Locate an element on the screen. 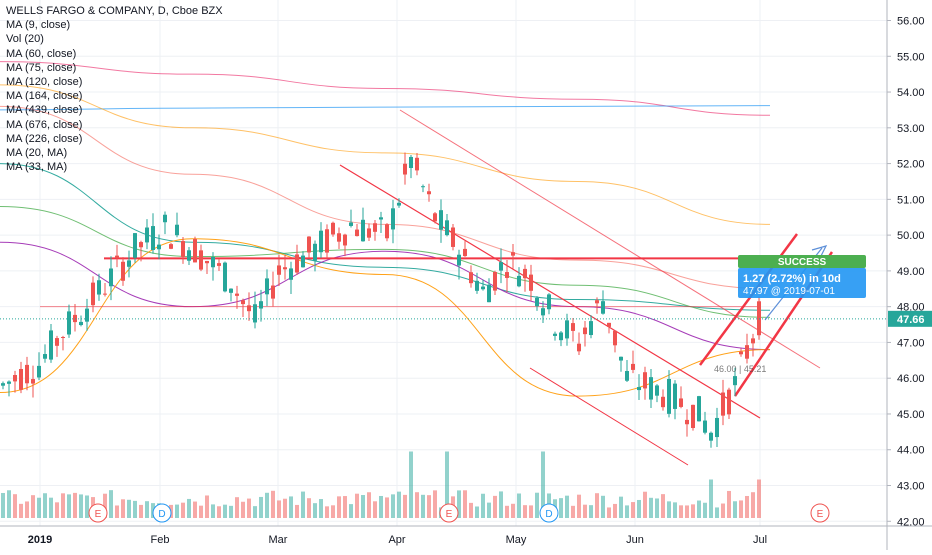 This screenshot has height=555, width=932. pattern-box-label: 46.00 | 45.21 is located at coordinates (740, 369).